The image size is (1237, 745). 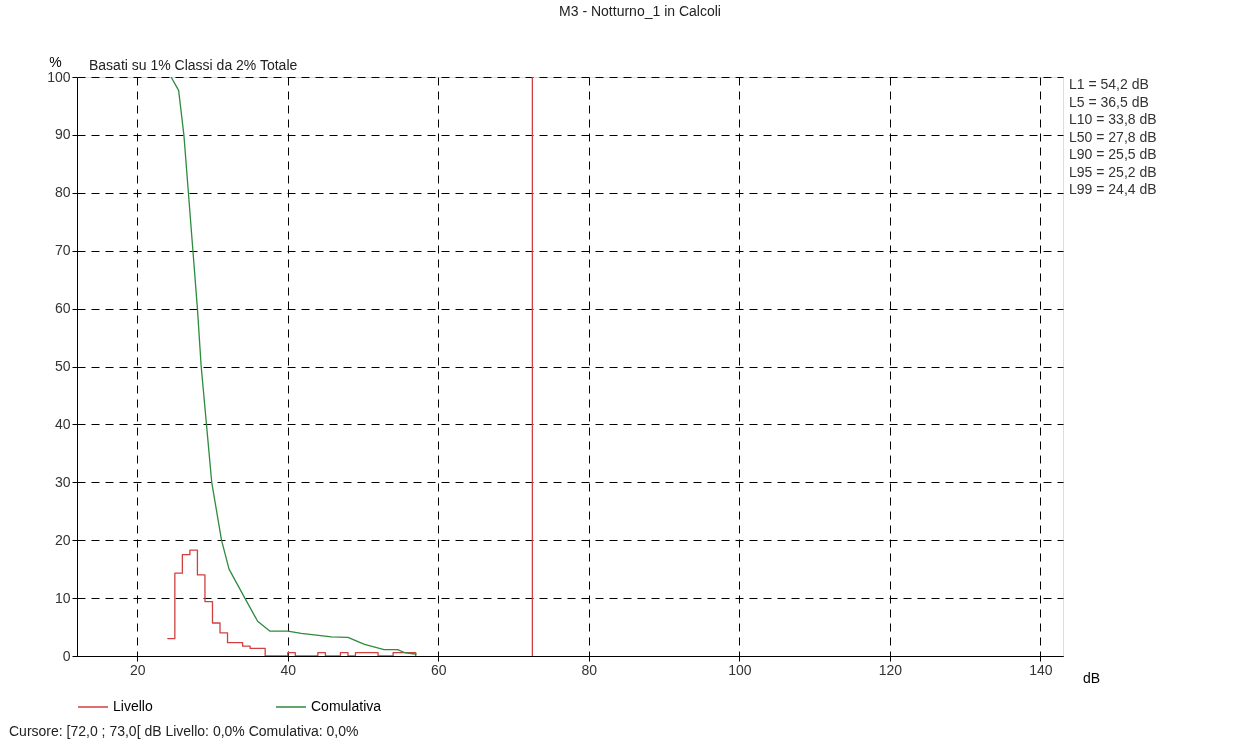 What do you see at coordinates (640, 11) in the screenshot?
I see `chart-title: M3 - Notturno_1 in Calcoli` at bounding box center [640, 11].